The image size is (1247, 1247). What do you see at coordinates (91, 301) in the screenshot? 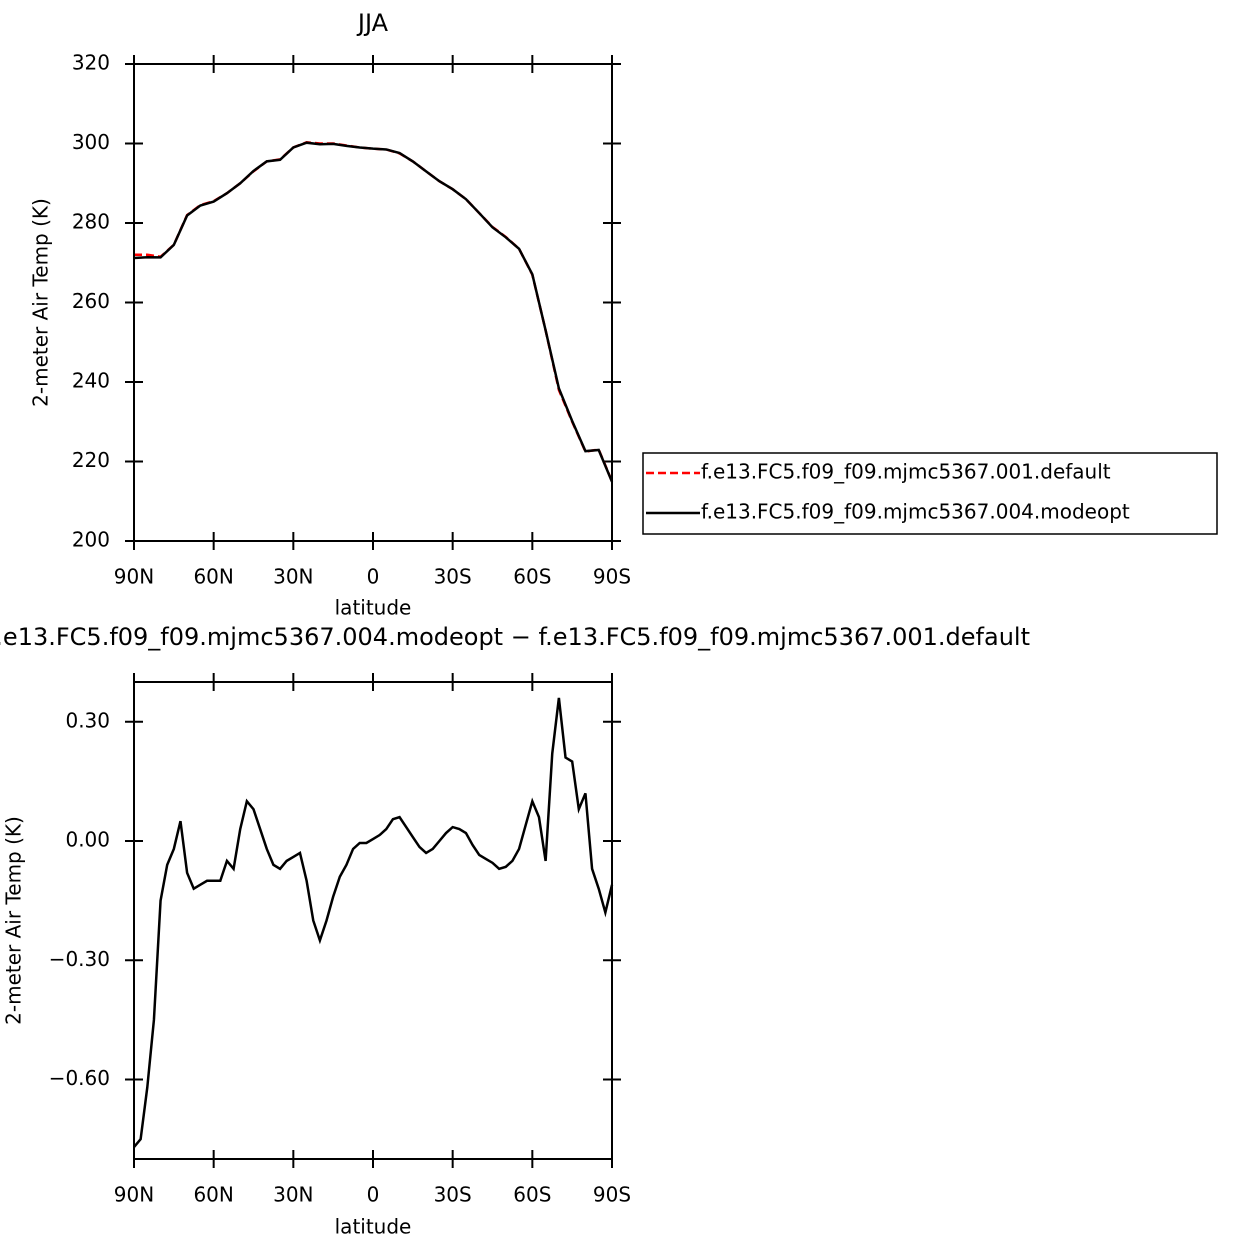
I see `y-tick-label: 260` at bounding box center [91, 301].